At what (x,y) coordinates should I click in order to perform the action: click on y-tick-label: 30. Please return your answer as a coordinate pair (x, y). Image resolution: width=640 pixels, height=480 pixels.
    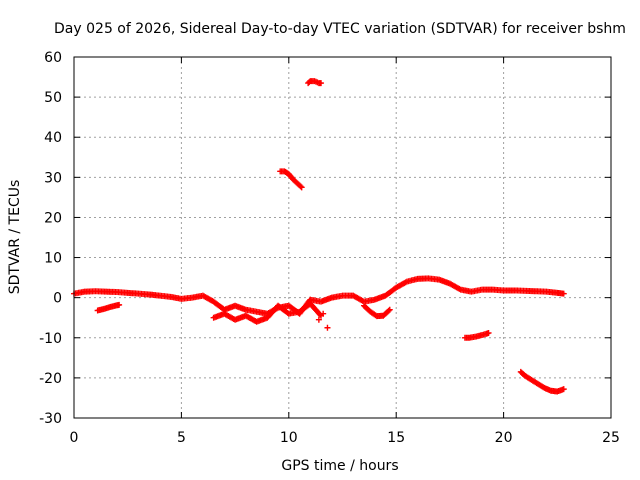
    Looking at the image, I should click on (53, 178).